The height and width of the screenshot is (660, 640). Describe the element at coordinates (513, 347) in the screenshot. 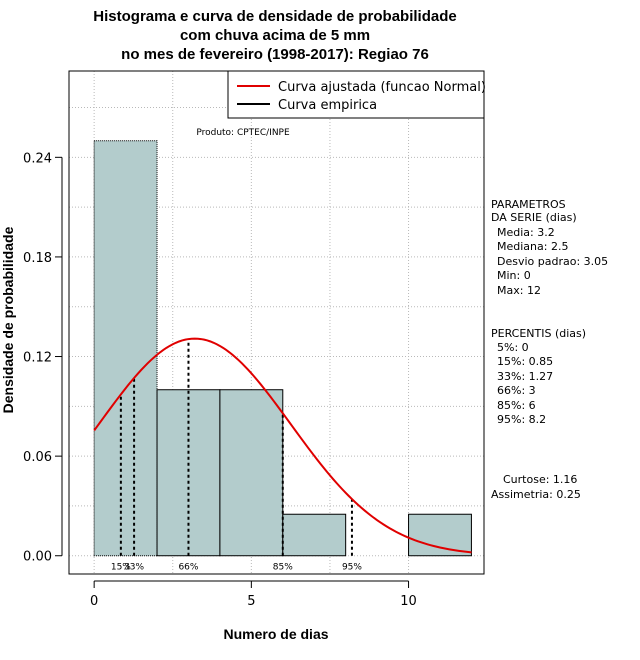

I see `percentis-5: 5%: 0` at that location.